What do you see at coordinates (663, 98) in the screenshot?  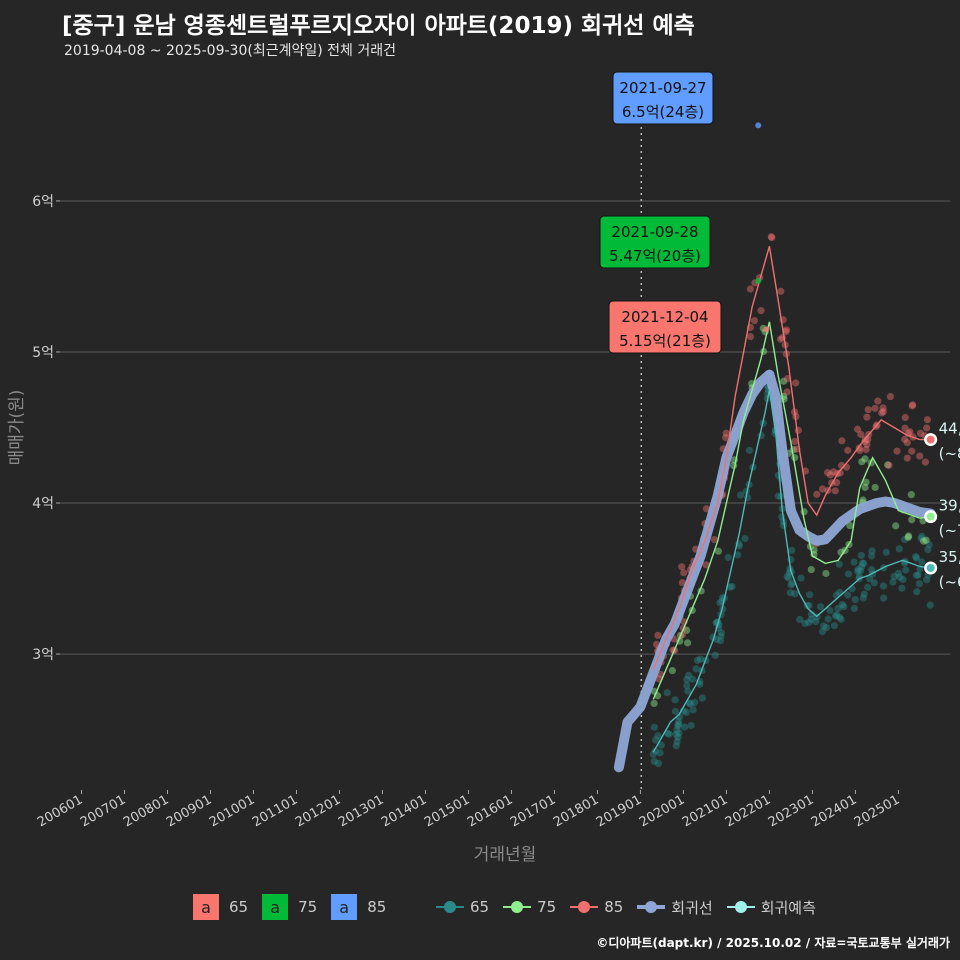 I see `callout-box` at bounding box center [663, 98].